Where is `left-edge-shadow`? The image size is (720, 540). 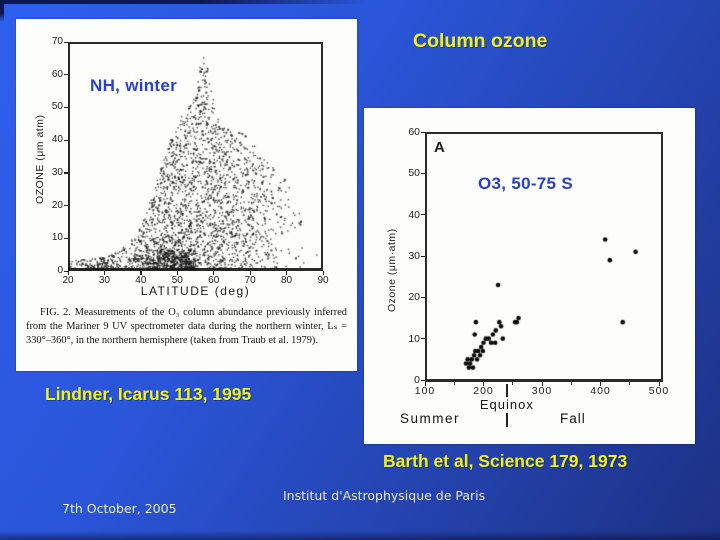
left-edge-shadow is located at coordinates (2, 11).